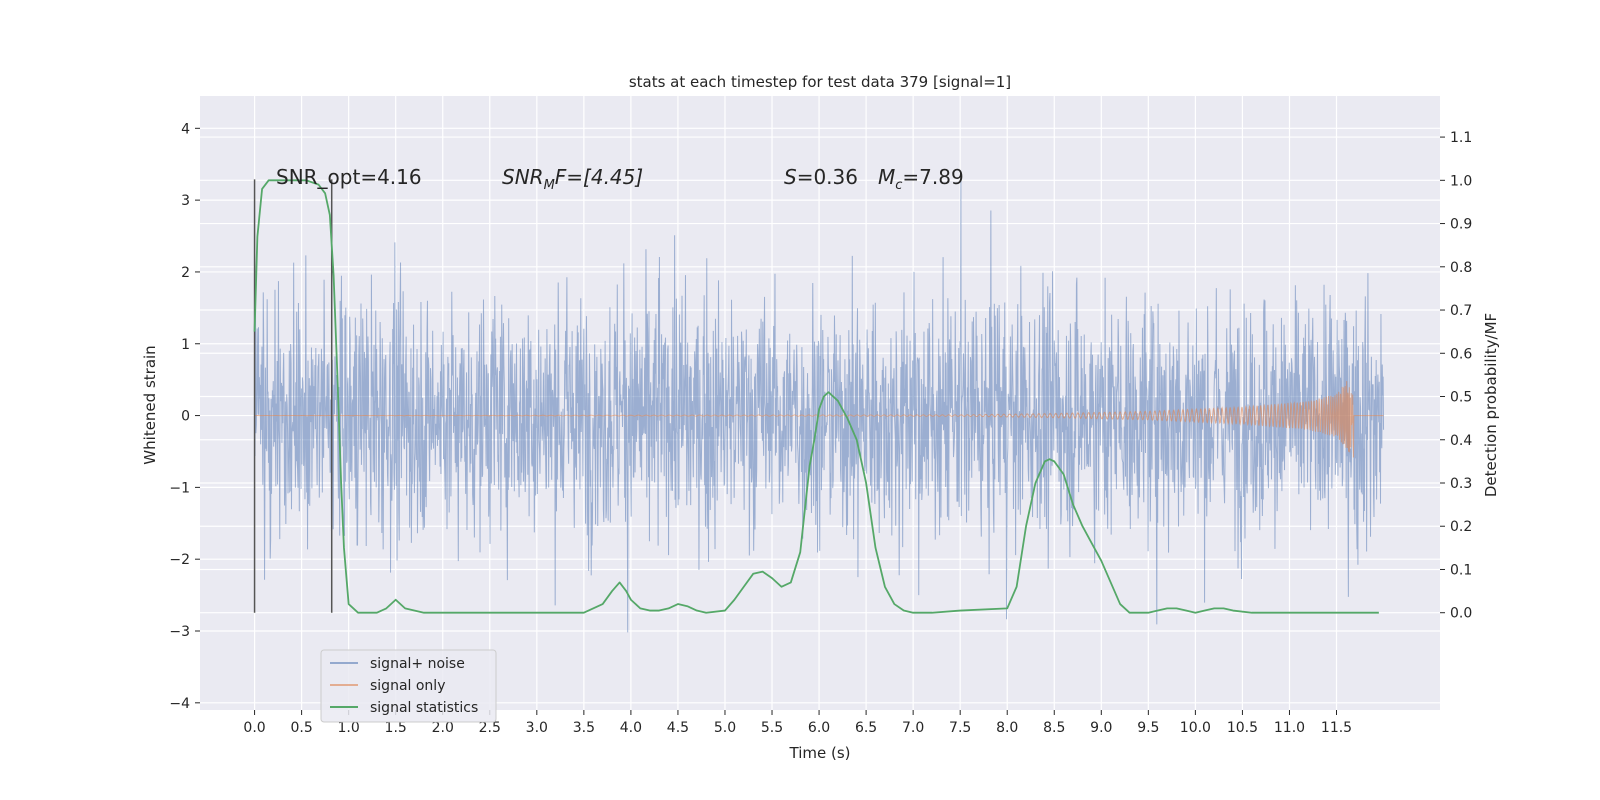  I want to click on x-tick-label-21: 10.5, so click(1242, 728).